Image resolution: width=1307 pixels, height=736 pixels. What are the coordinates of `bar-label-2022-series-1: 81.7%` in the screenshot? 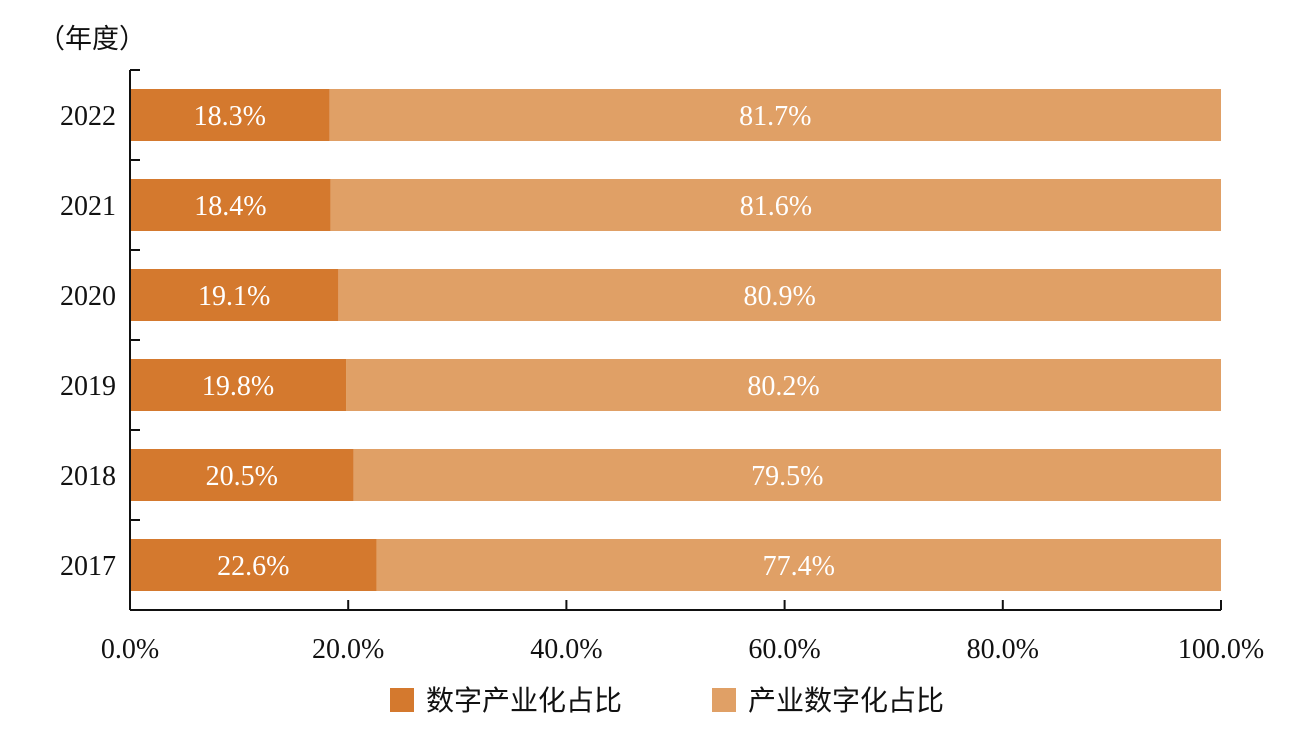 It's located at (775, 116).